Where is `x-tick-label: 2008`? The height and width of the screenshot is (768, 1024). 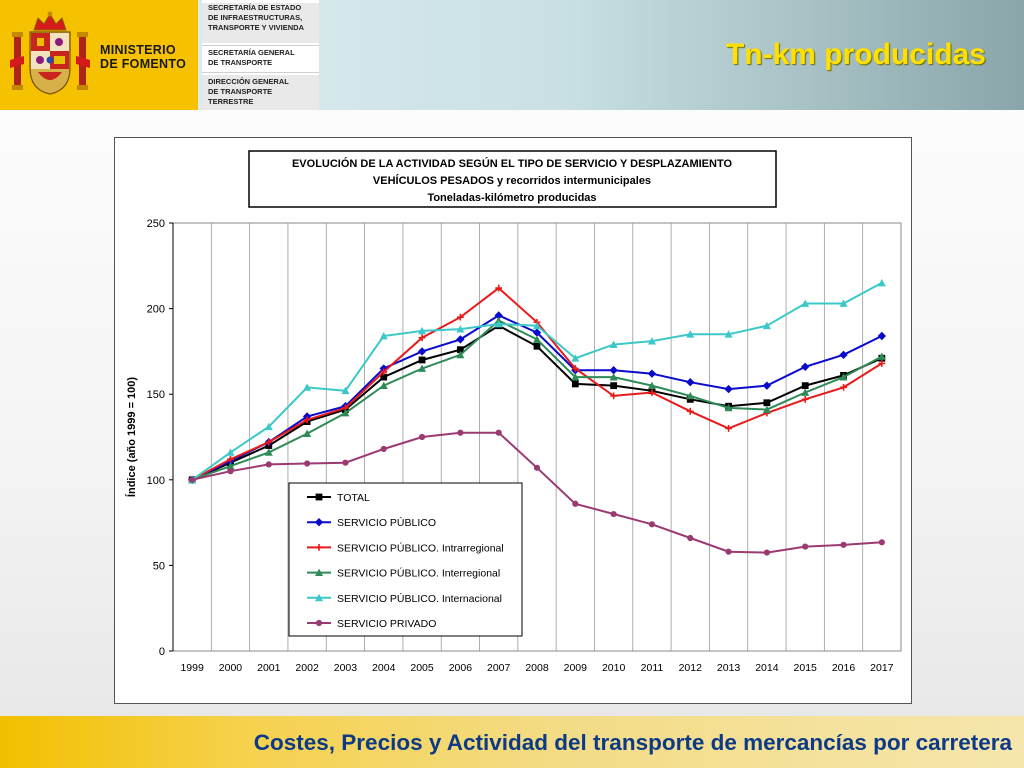 x-tick-label: 2008 is located at coordinates (537, 668).